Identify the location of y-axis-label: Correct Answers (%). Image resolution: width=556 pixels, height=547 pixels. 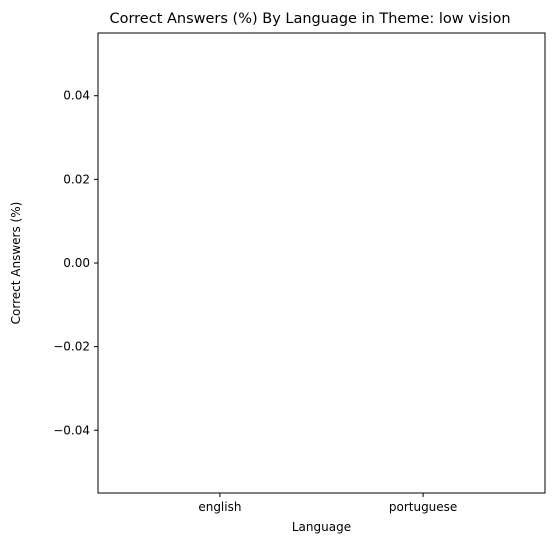
(16, 263).